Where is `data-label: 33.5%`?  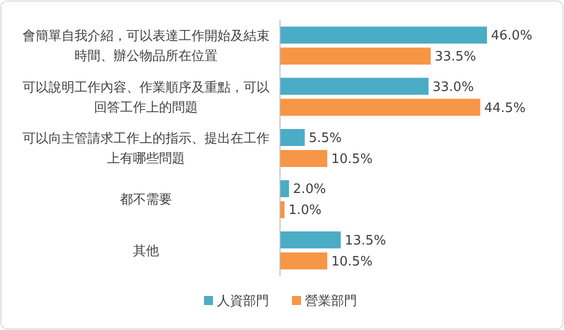
data-label: 33.5% is located at coordinates (455, 57).